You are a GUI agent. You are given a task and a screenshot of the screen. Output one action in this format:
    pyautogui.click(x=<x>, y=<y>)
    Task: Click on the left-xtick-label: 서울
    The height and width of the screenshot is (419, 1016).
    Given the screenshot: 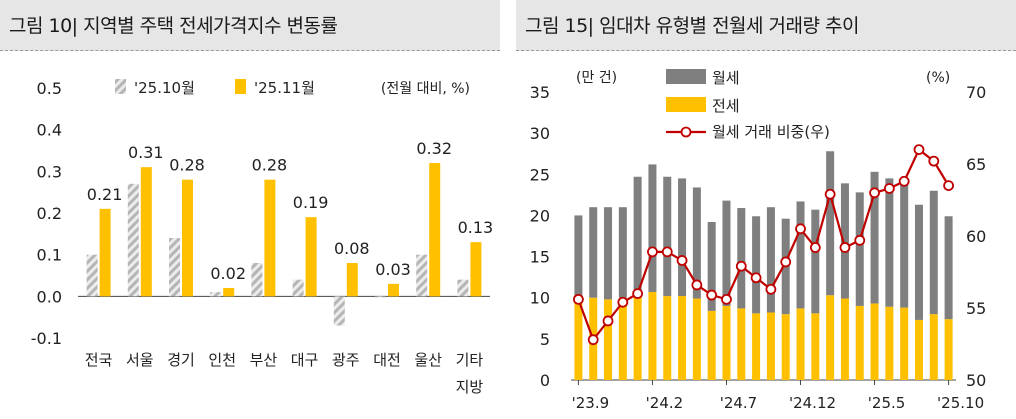 What is the action you would take?
    pyautogui.click(x=140, y=360)
    